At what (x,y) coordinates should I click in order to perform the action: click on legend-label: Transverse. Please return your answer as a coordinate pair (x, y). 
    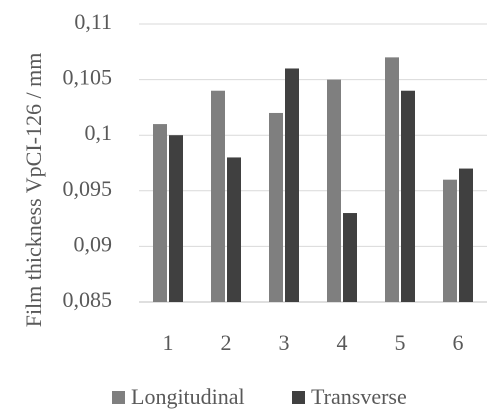
    Looking at the image, I should click on (359, 396).